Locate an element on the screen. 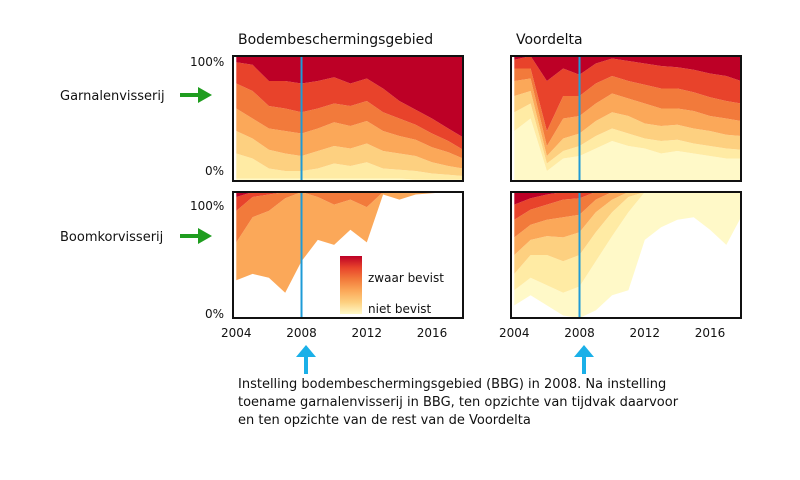  panel-boomkor-voordelta is located at coordinates (626, 255).